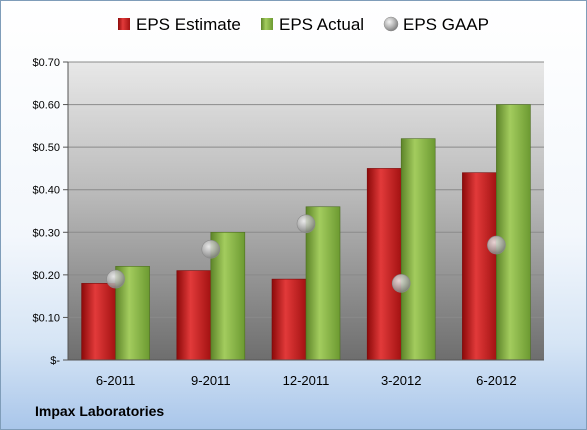 This screenshot has width=587, height=430. I want to click on marker-eps-gaap-6-2011, so click(115, 279).